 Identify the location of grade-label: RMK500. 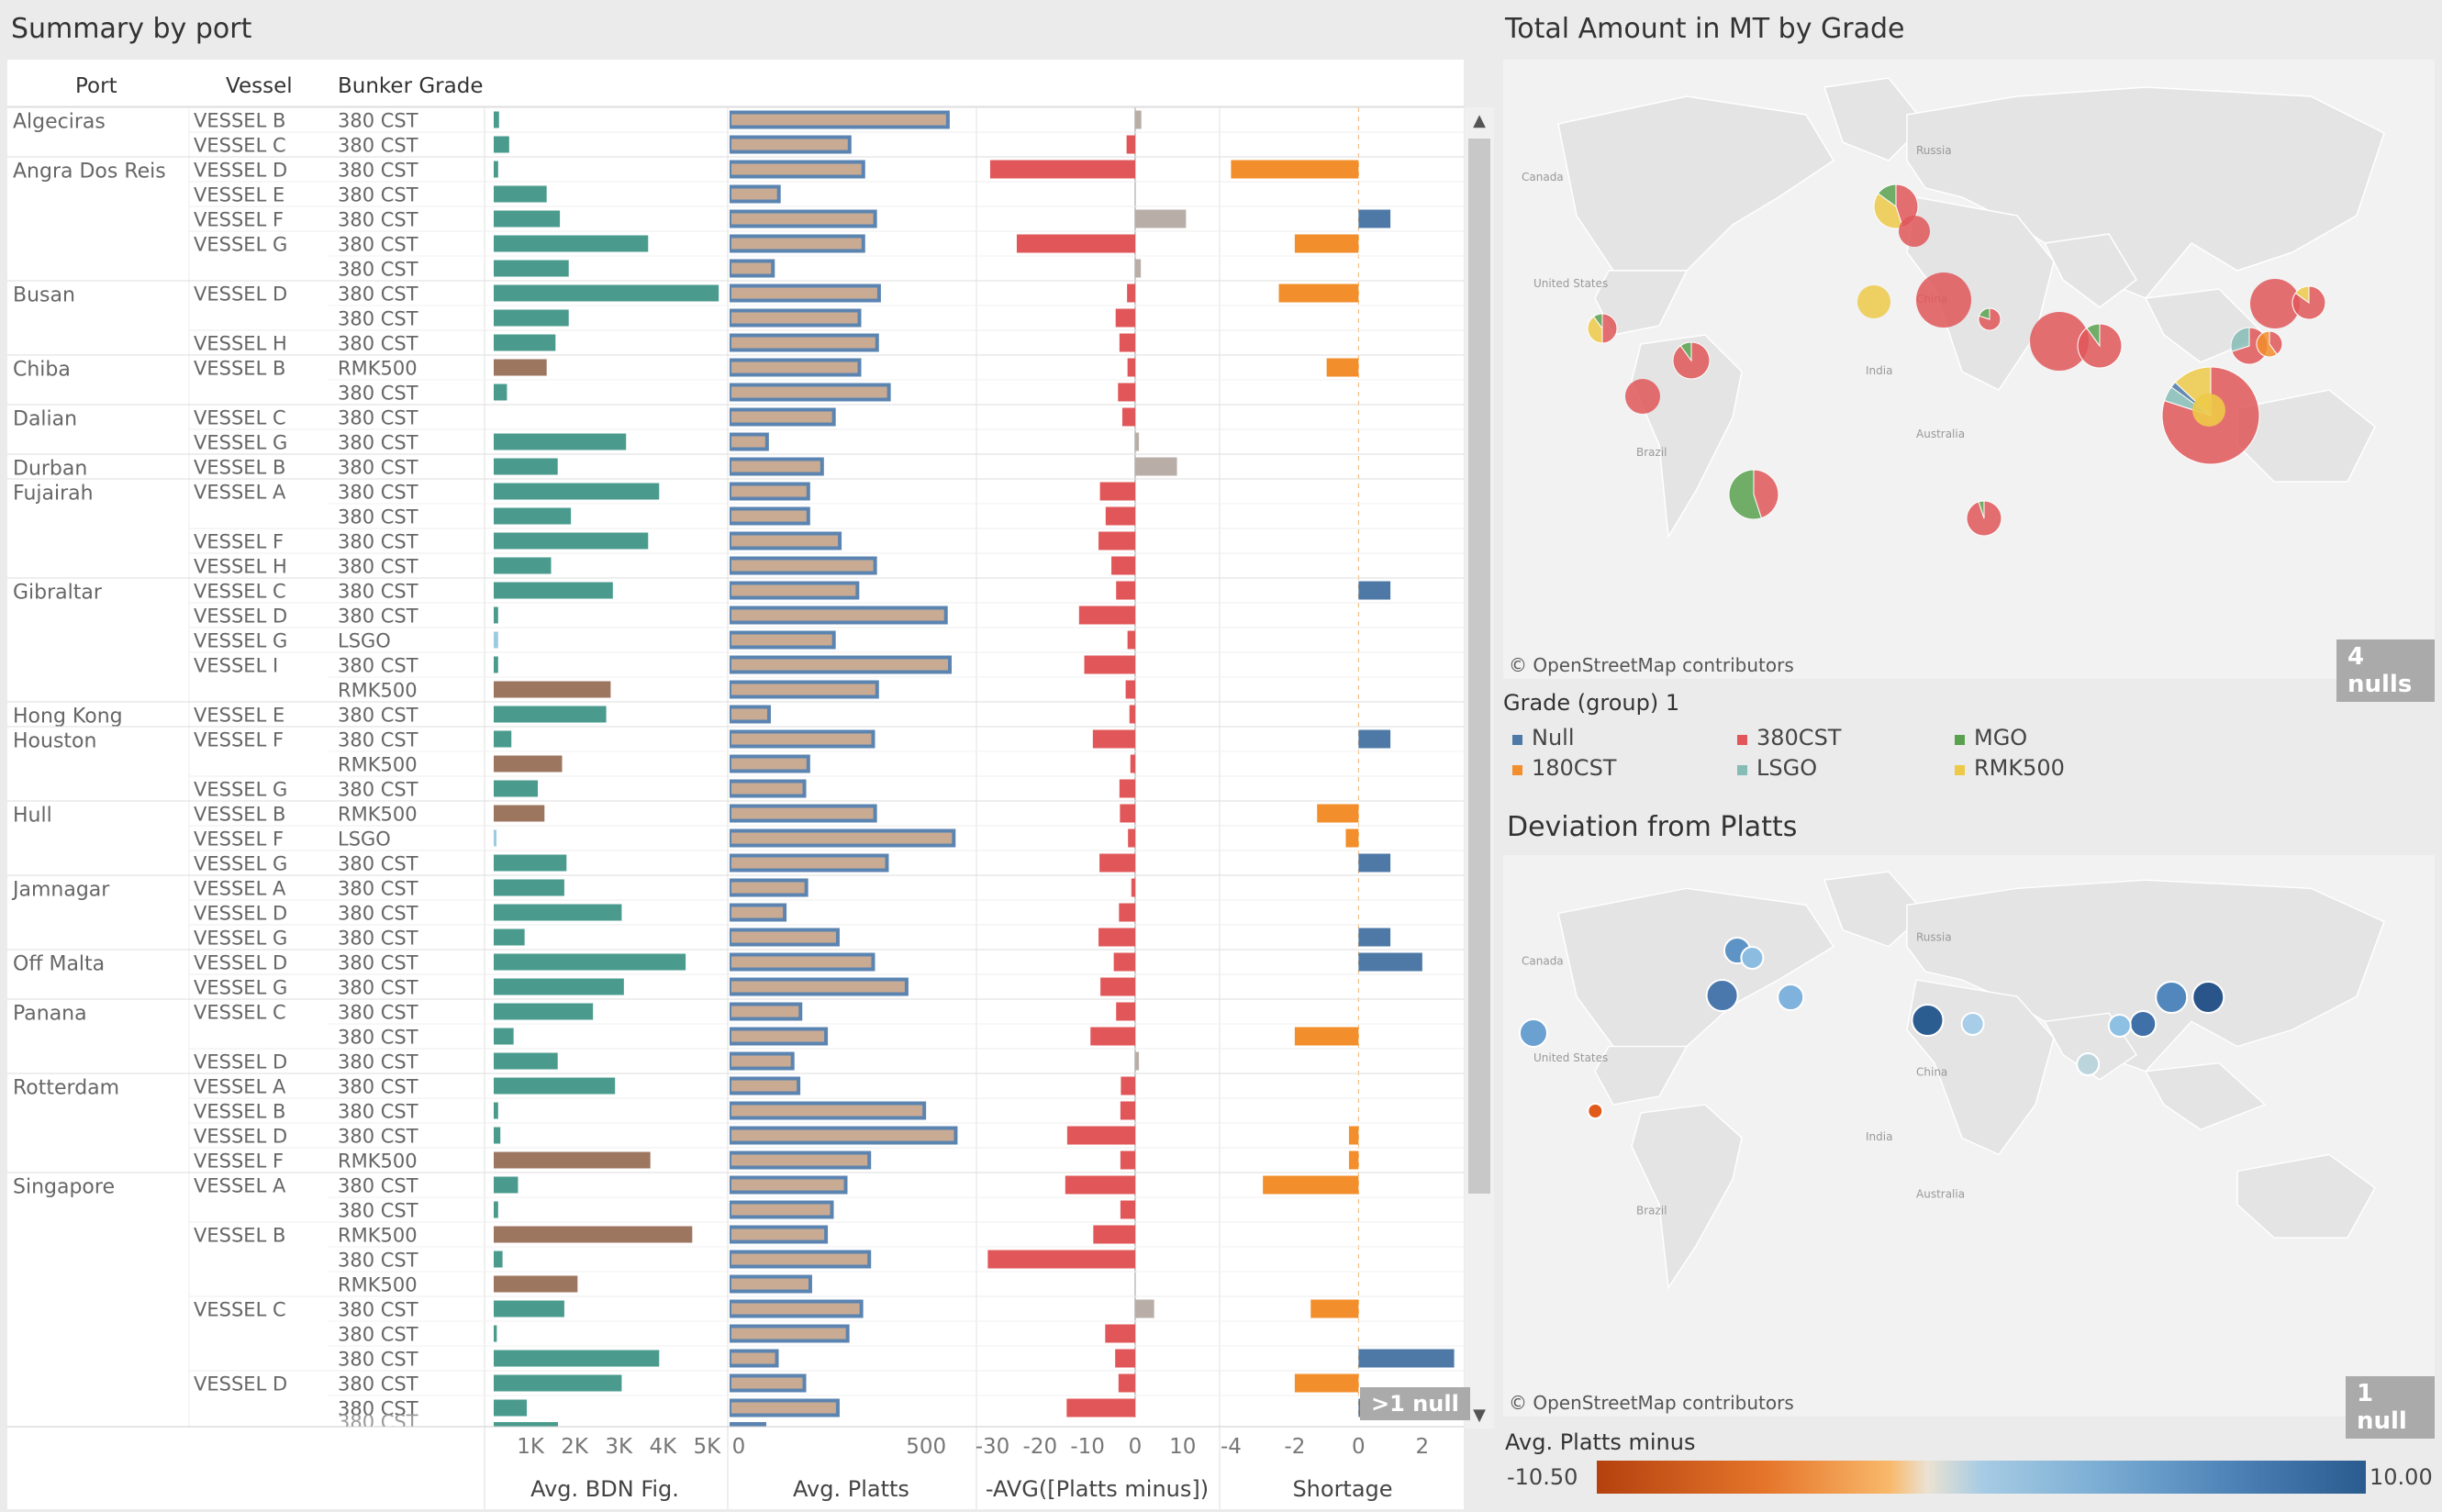
(378, 369).